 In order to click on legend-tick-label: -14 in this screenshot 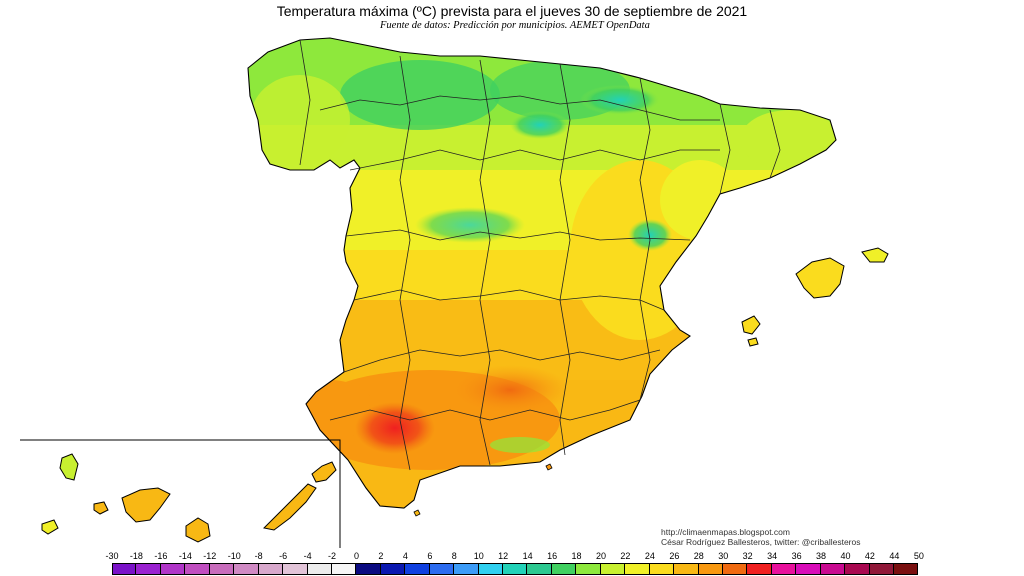, I will do `click(185, 556)`.